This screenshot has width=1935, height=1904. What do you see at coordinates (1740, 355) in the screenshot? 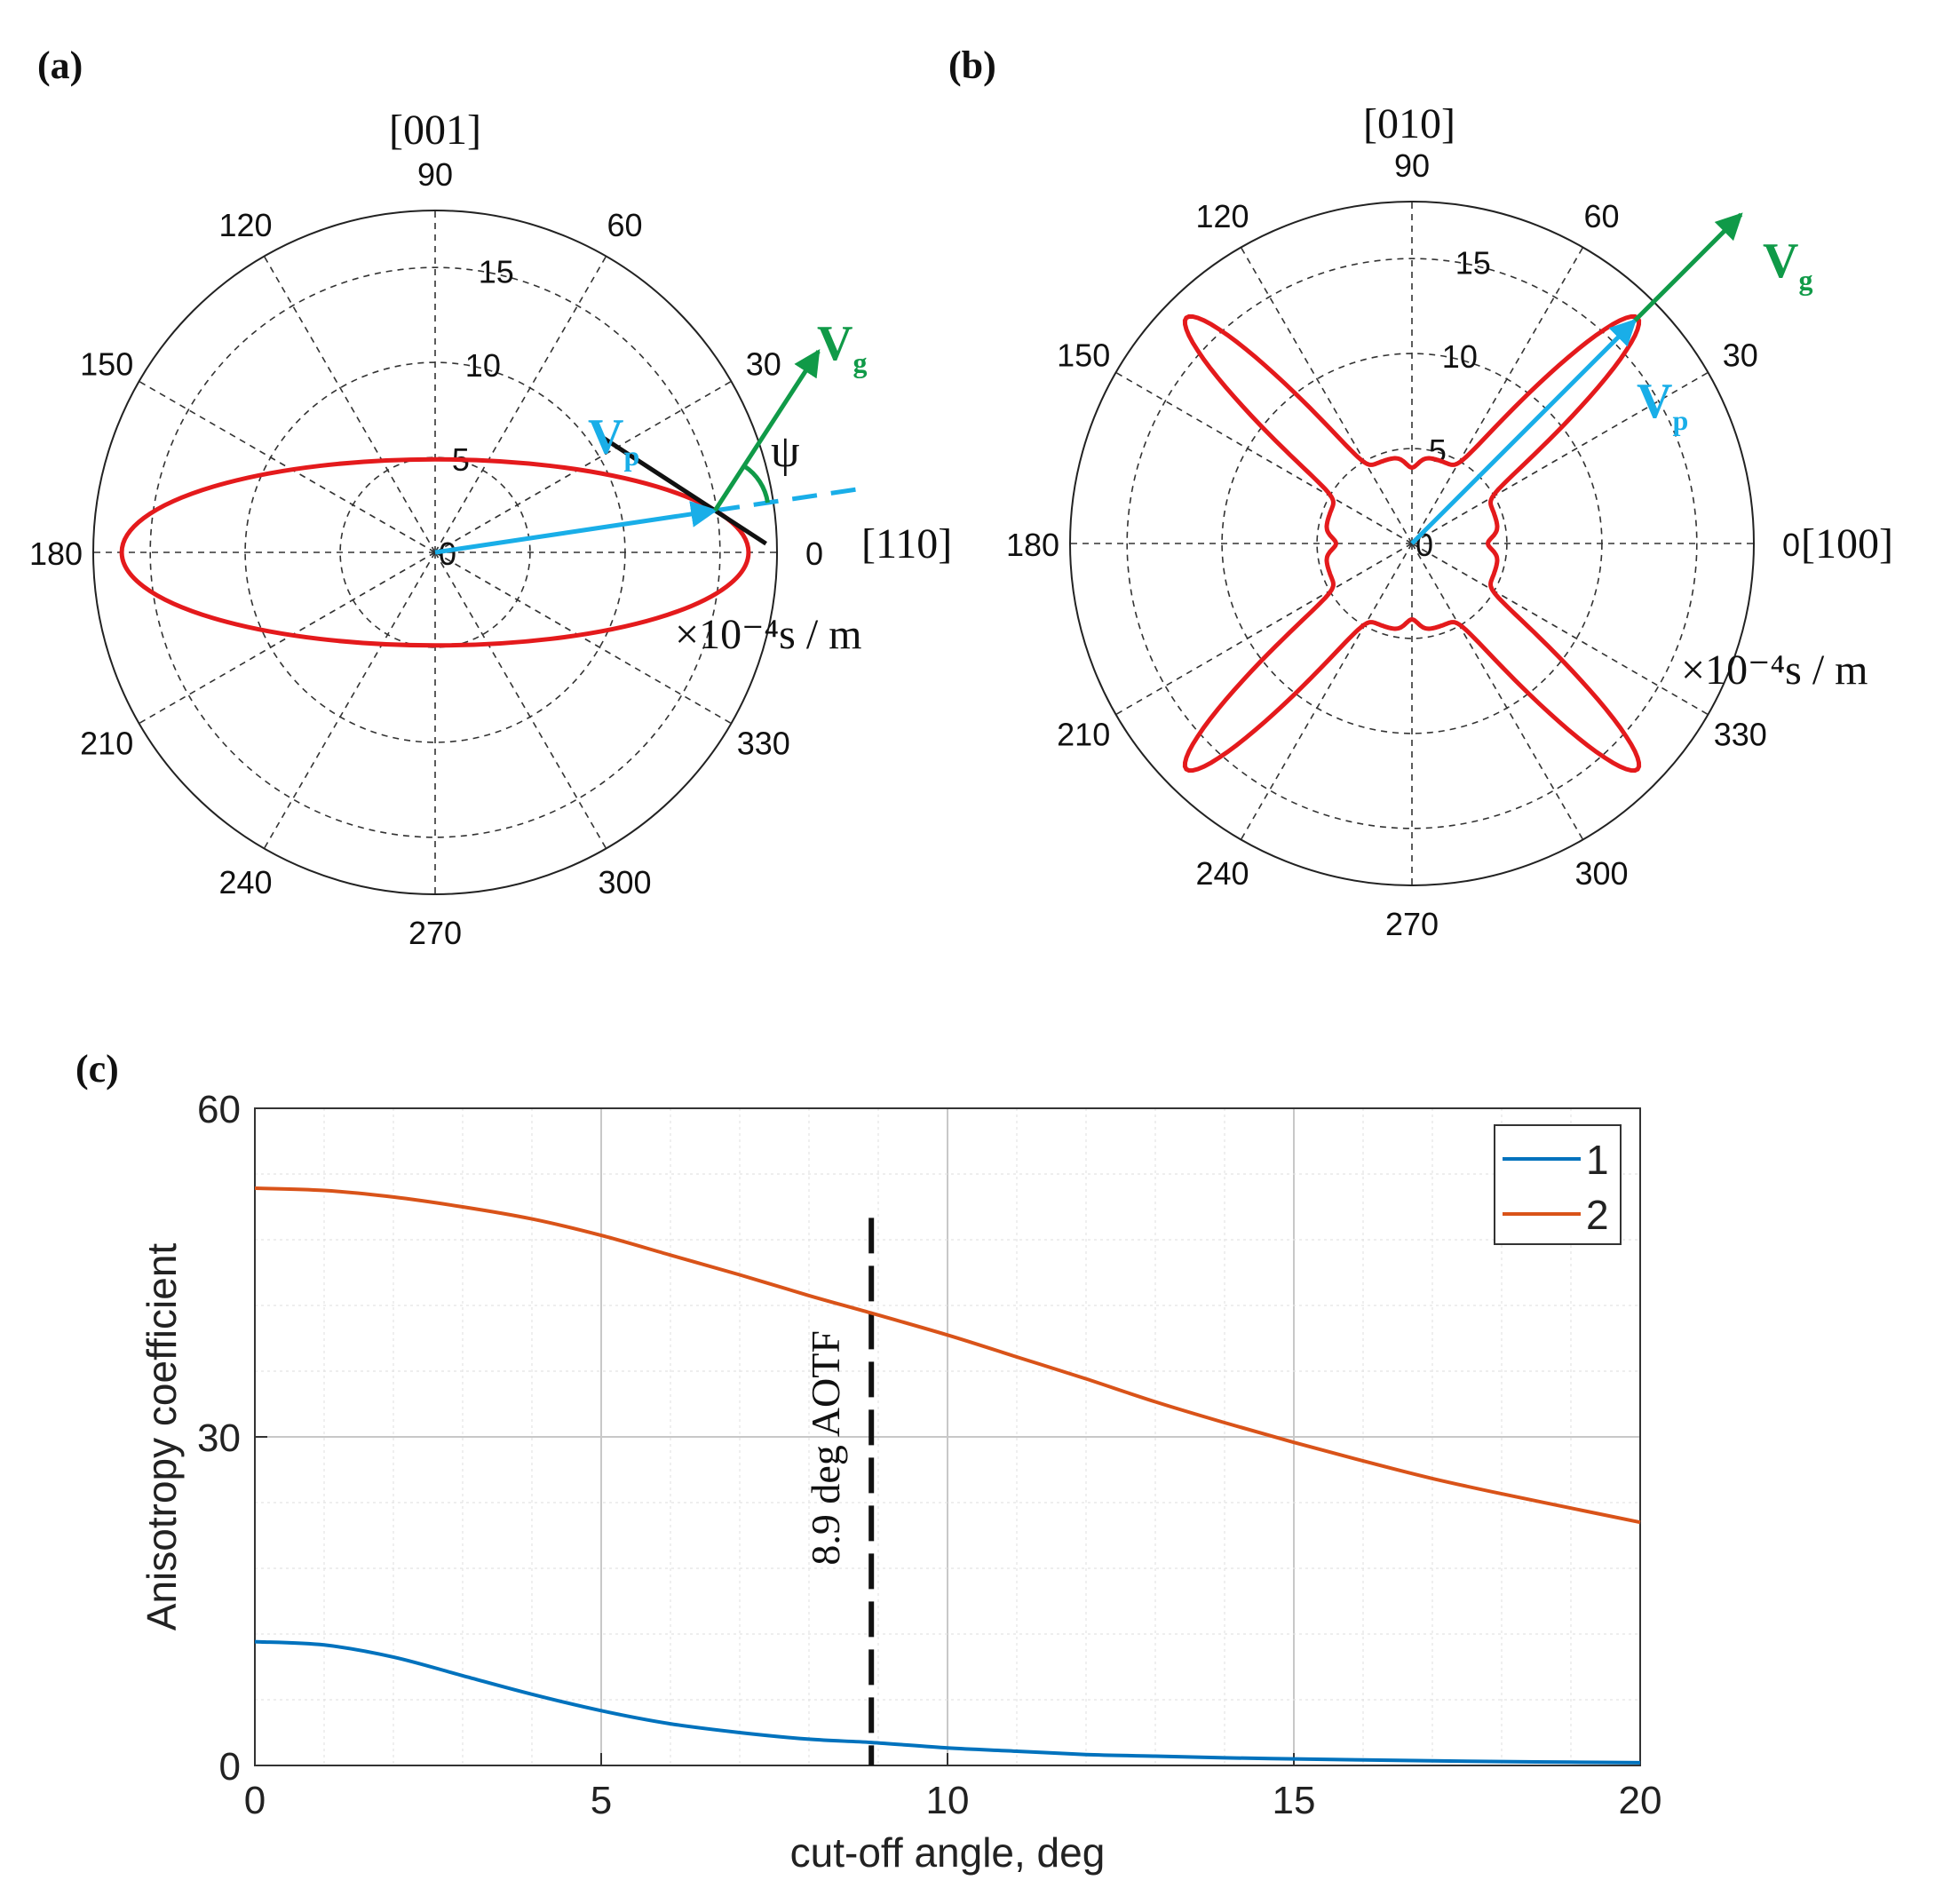
I see `panel-b-theta-label-30: 30` at bounding box center [1740, 355].